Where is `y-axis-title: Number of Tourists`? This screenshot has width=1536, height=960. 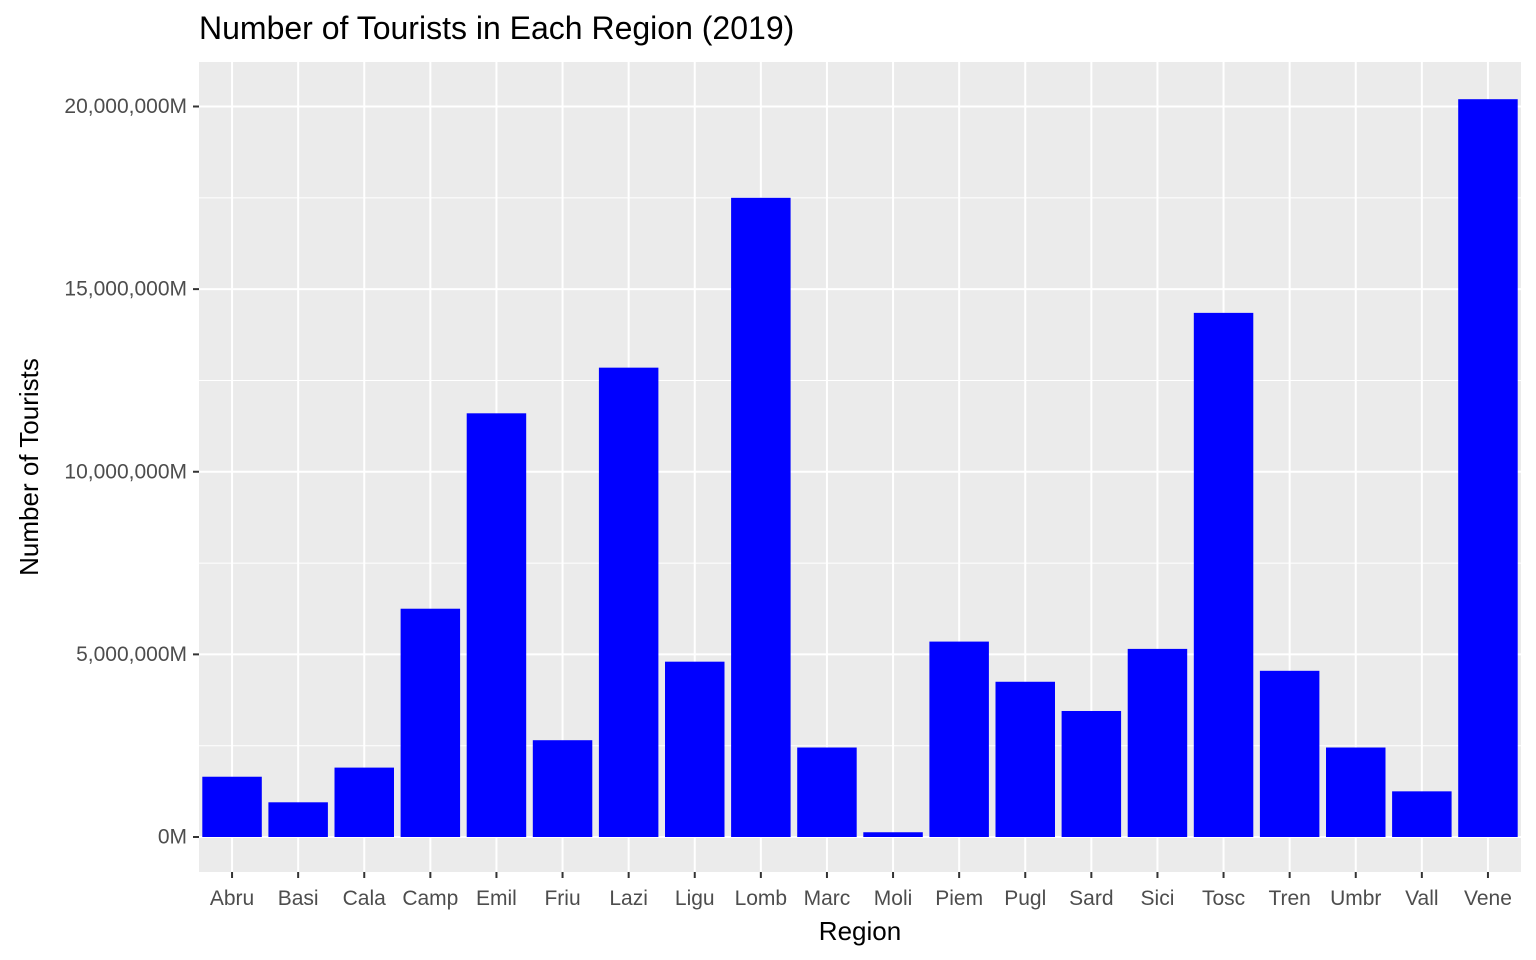
y-axis-title: Number of Tourists is located at coordinates (29, 467).